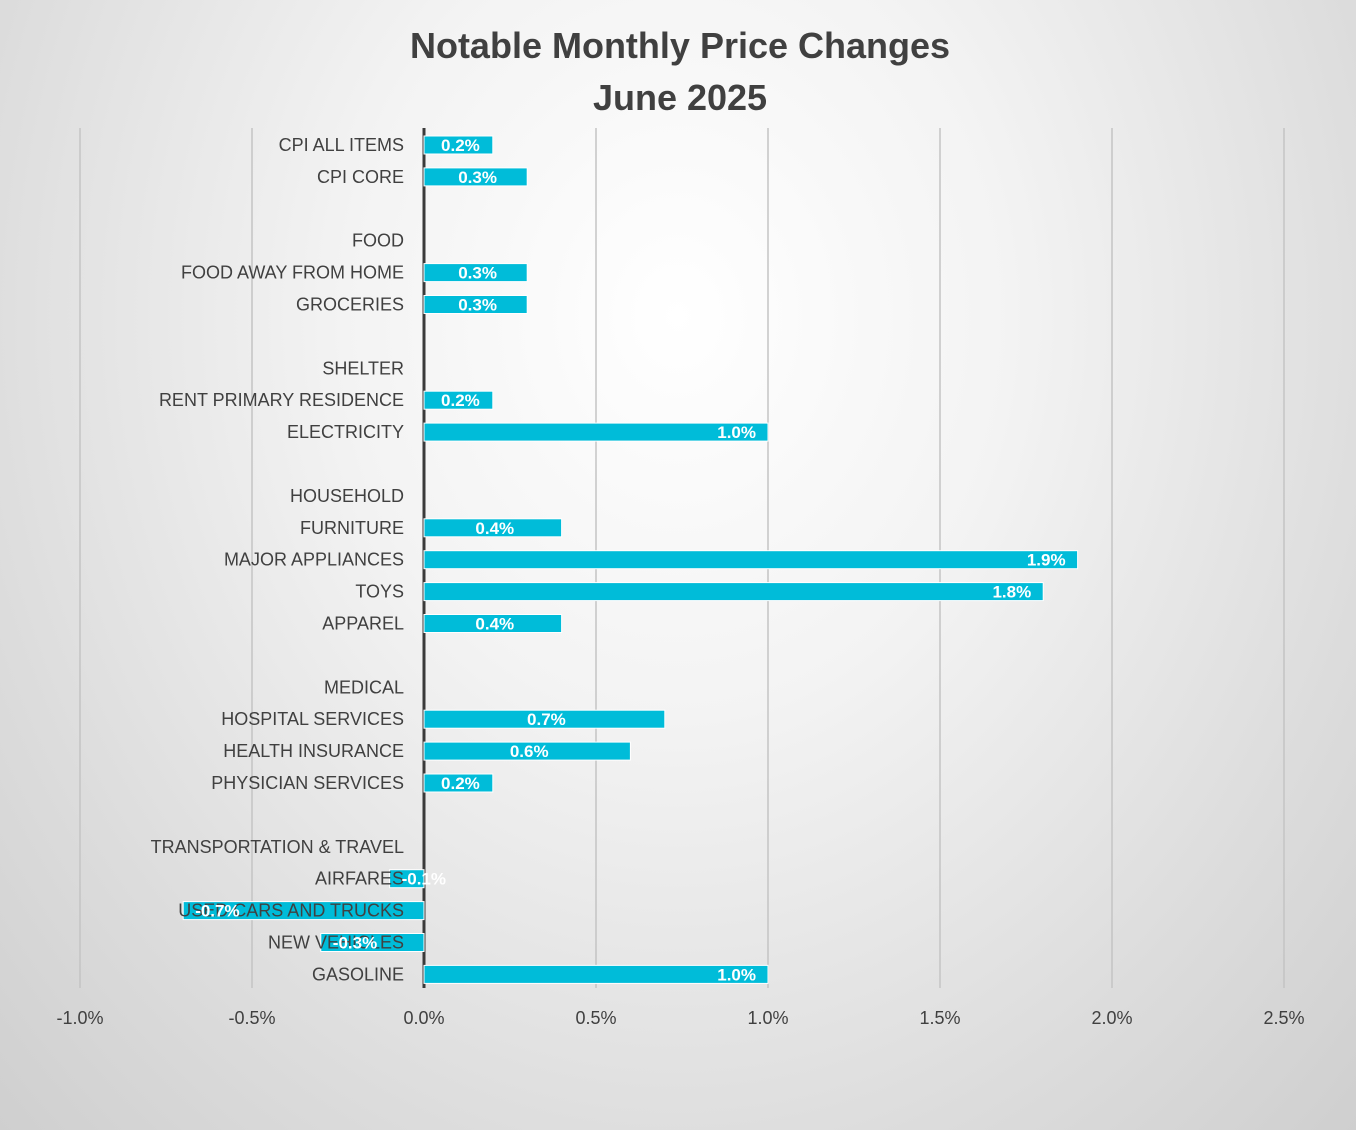 The height and width of the screenshot is (1130, 1356). What do you see at coordinates (1283, 1018) in the screenshot?
I see `x-tick-label: 2.5%` at bounding box center [1283, 1018].